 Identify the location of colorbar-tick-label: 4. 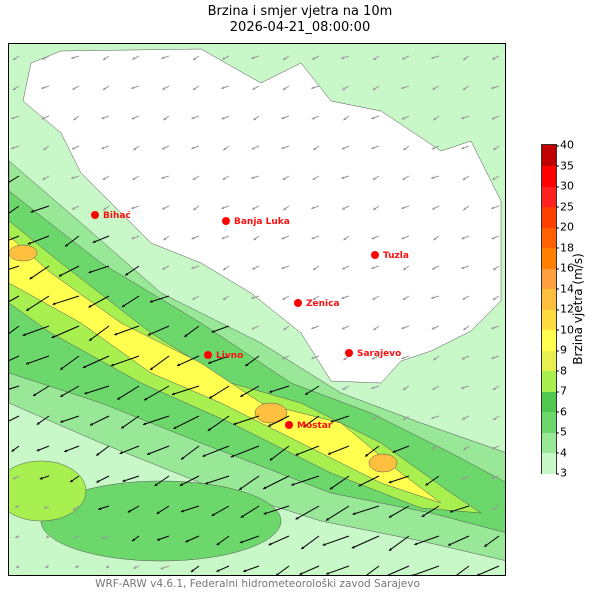
(561, 452).